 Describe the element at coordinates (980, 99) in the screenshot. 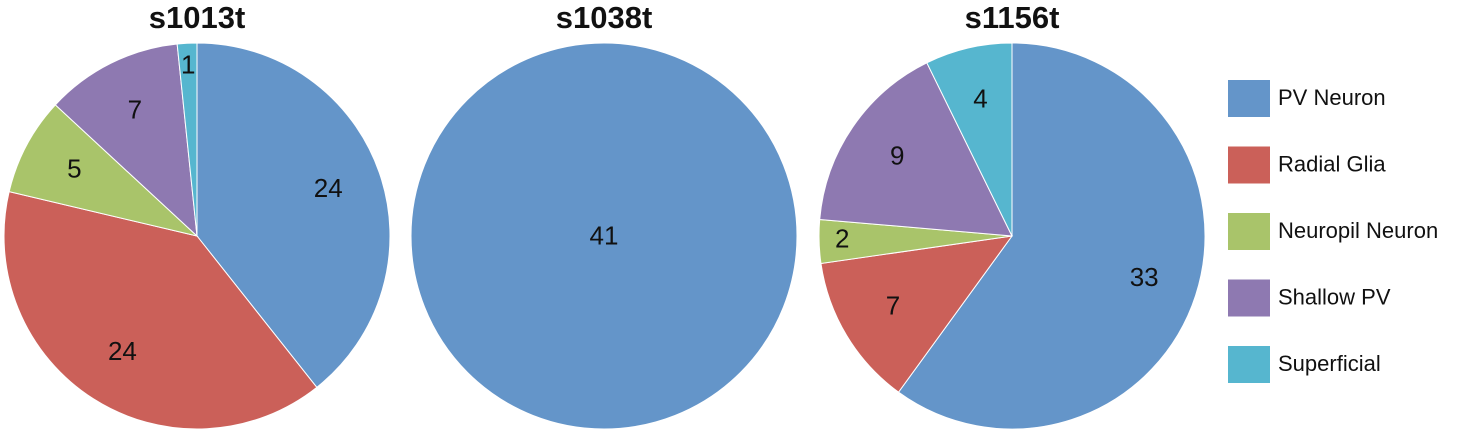

I see `data-label: 4` at that location.